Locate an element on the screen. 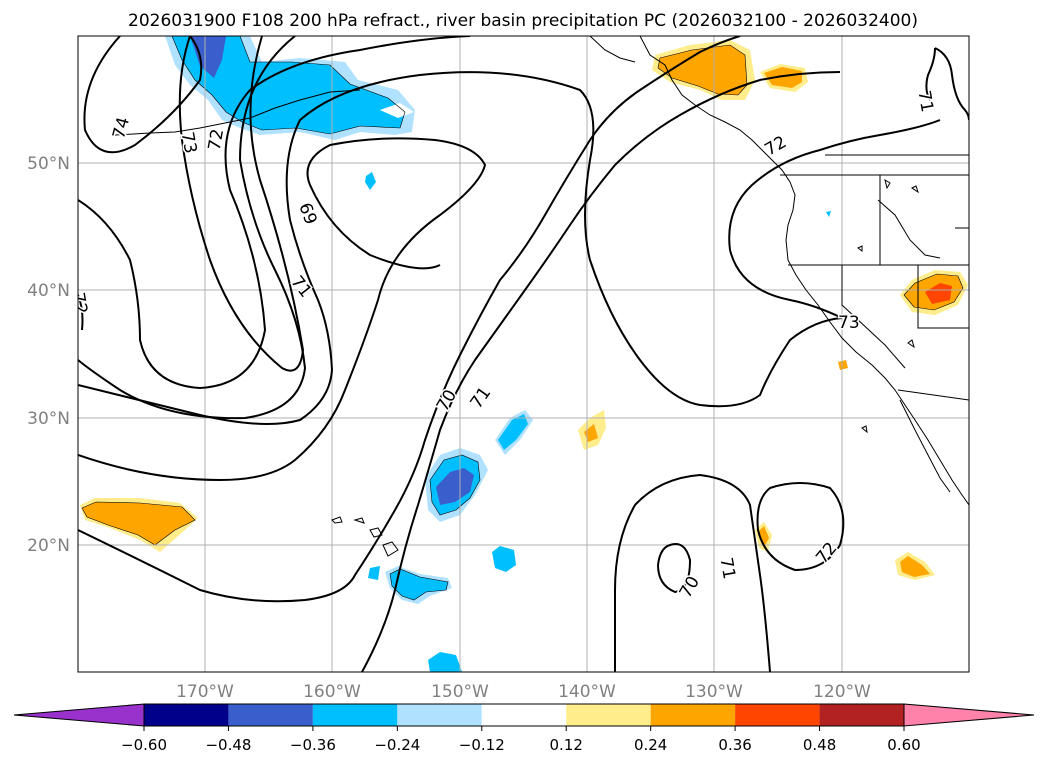 This screenshot has height=765, width=1047. colorbar-tick-label: −0.60 is located at coordinates (144, 745).